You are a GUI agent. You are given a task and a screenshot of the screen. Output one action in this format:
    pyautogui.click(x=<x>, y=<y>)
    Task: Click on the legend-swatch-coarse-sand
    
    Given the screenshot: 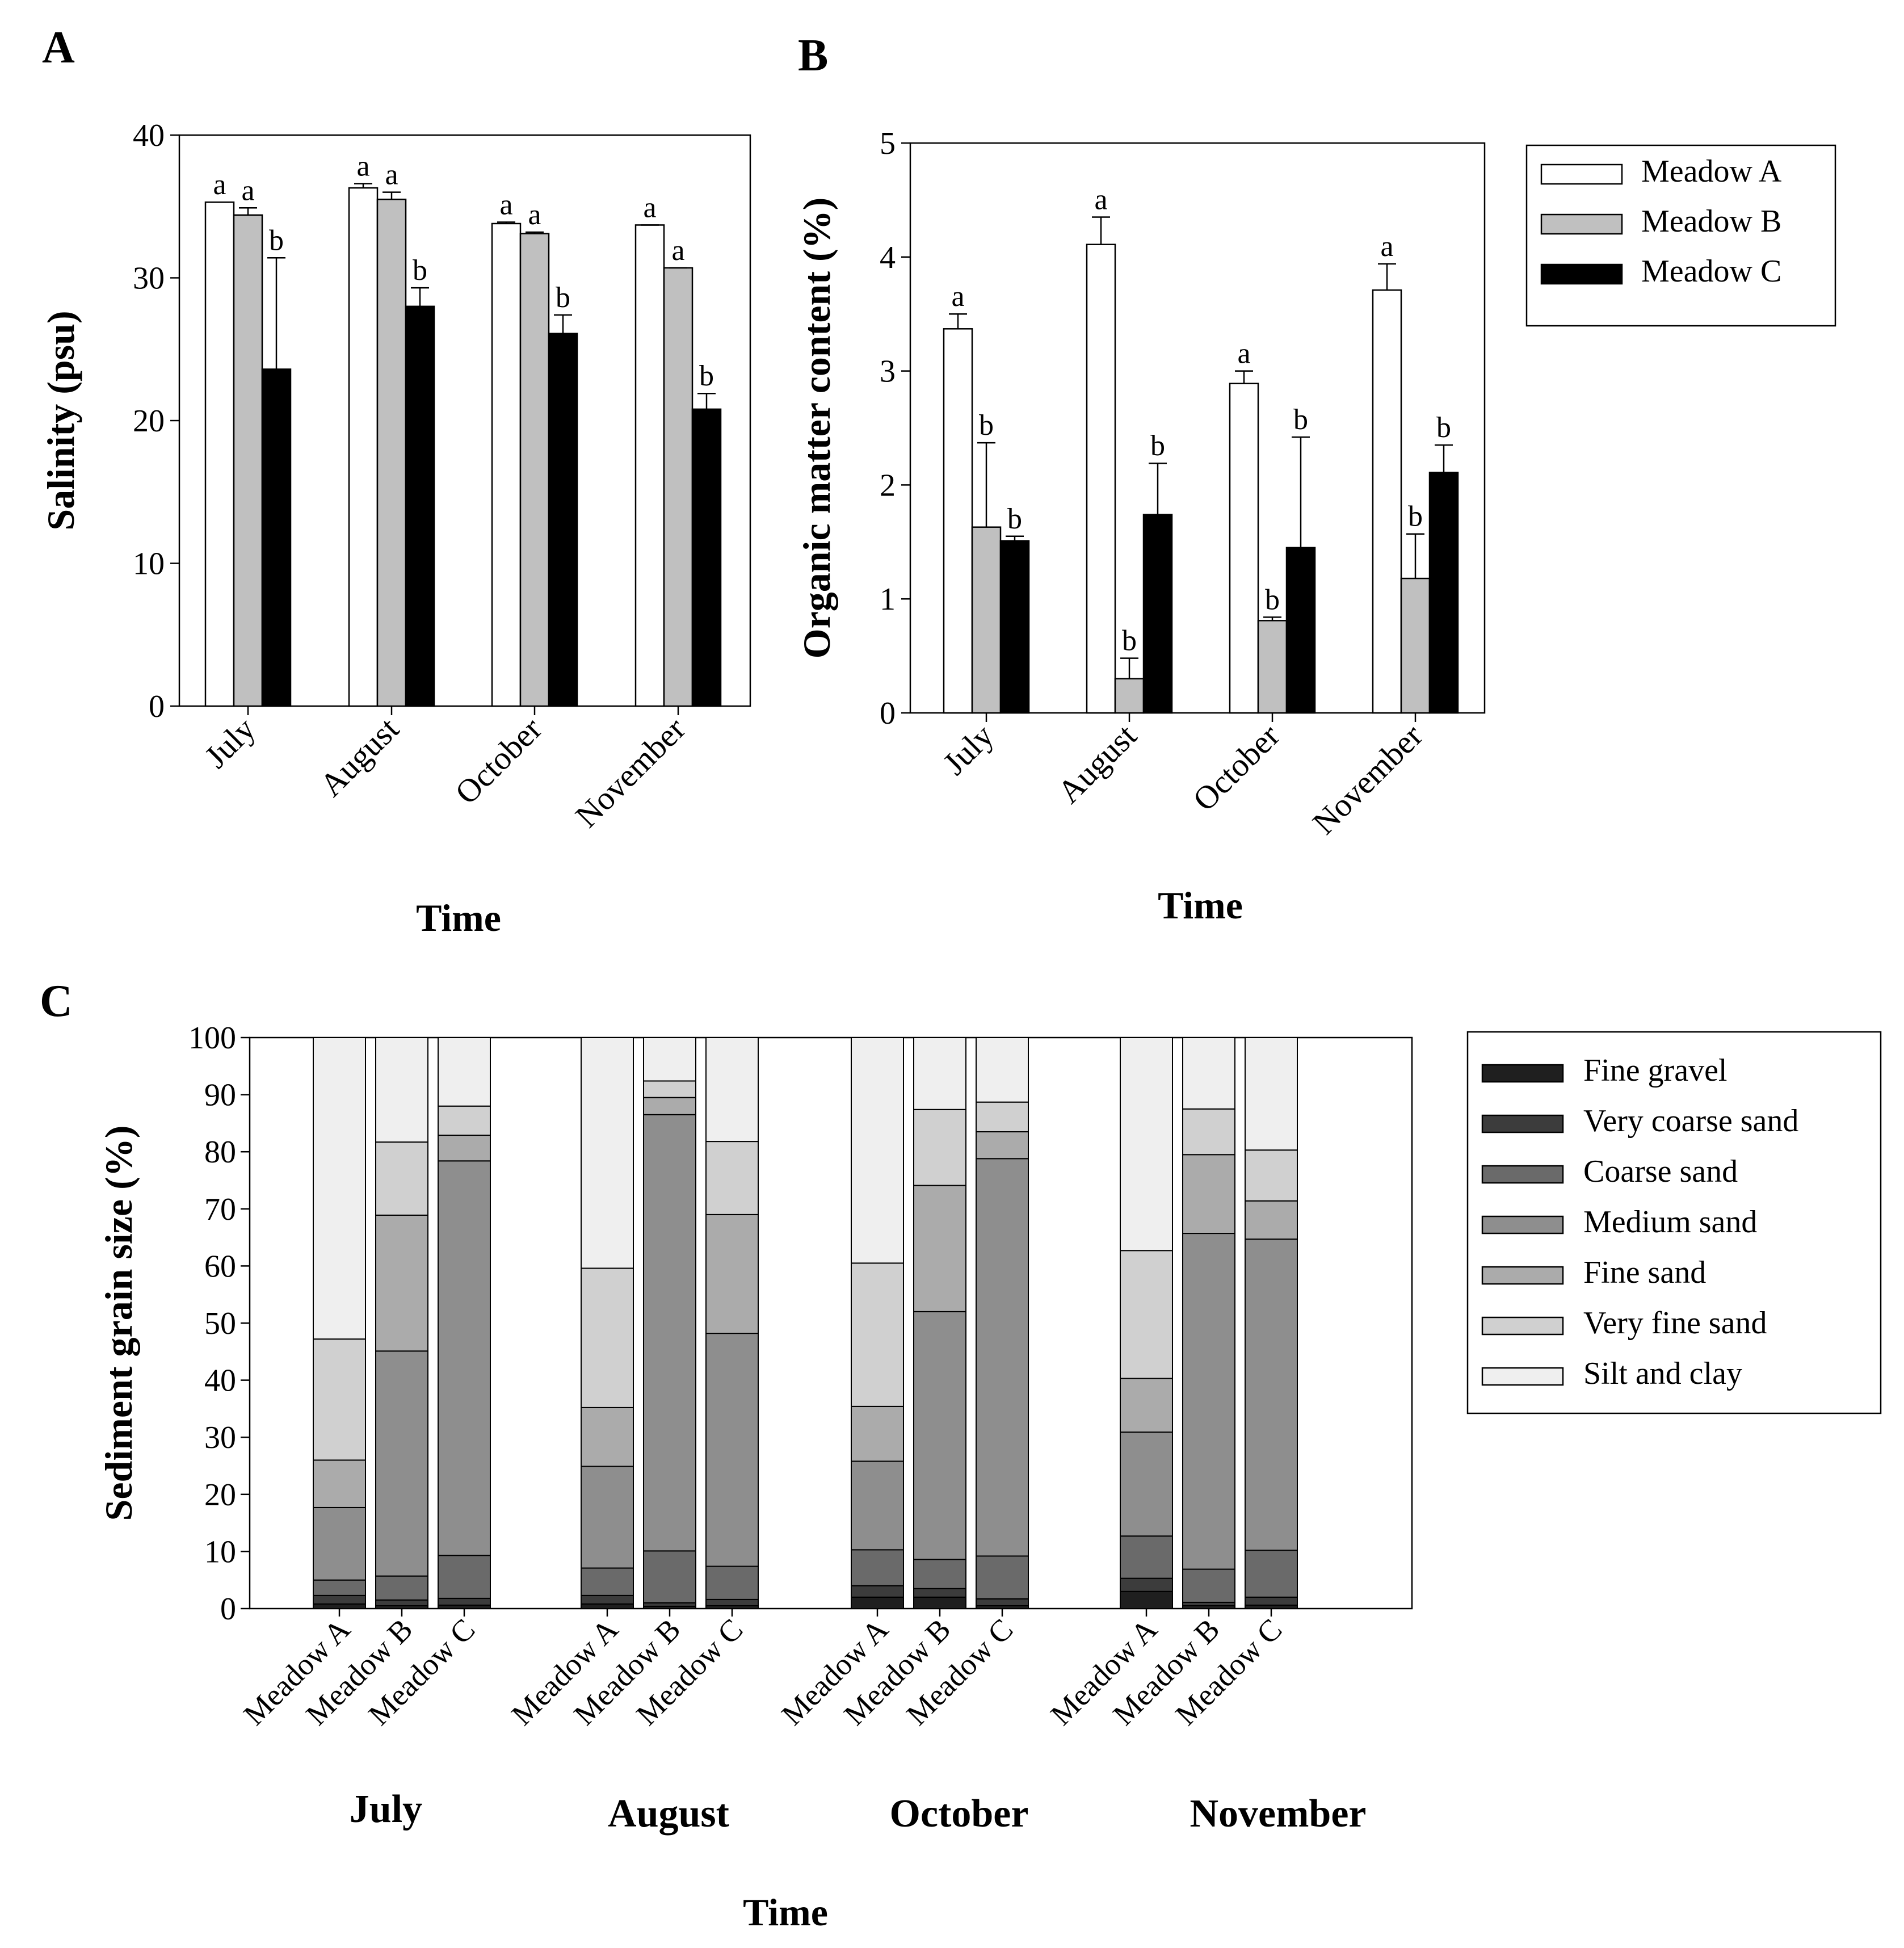 What is the action you would take?
    pyautogui.click(x=1522, y=1174)
    